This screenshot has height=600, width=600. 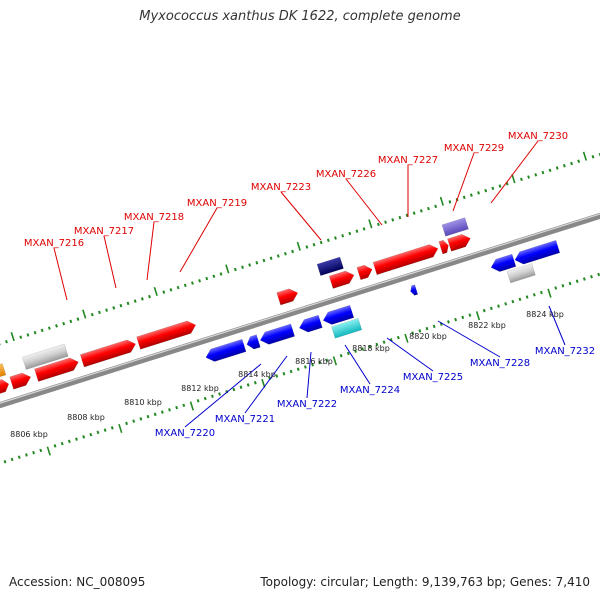 I want to click on forward-gene-orange, so click(x=3, y=372).